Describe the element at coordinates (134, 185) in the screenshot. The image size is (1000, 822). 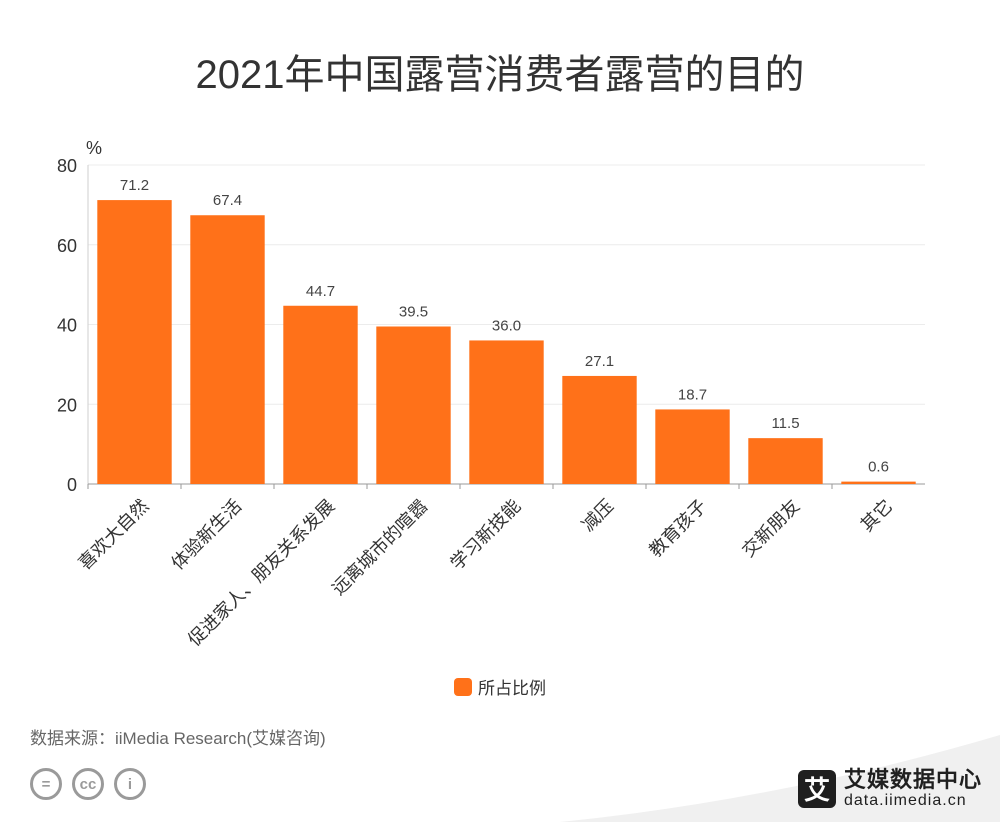
I see `data-label: 71.2` at that location.